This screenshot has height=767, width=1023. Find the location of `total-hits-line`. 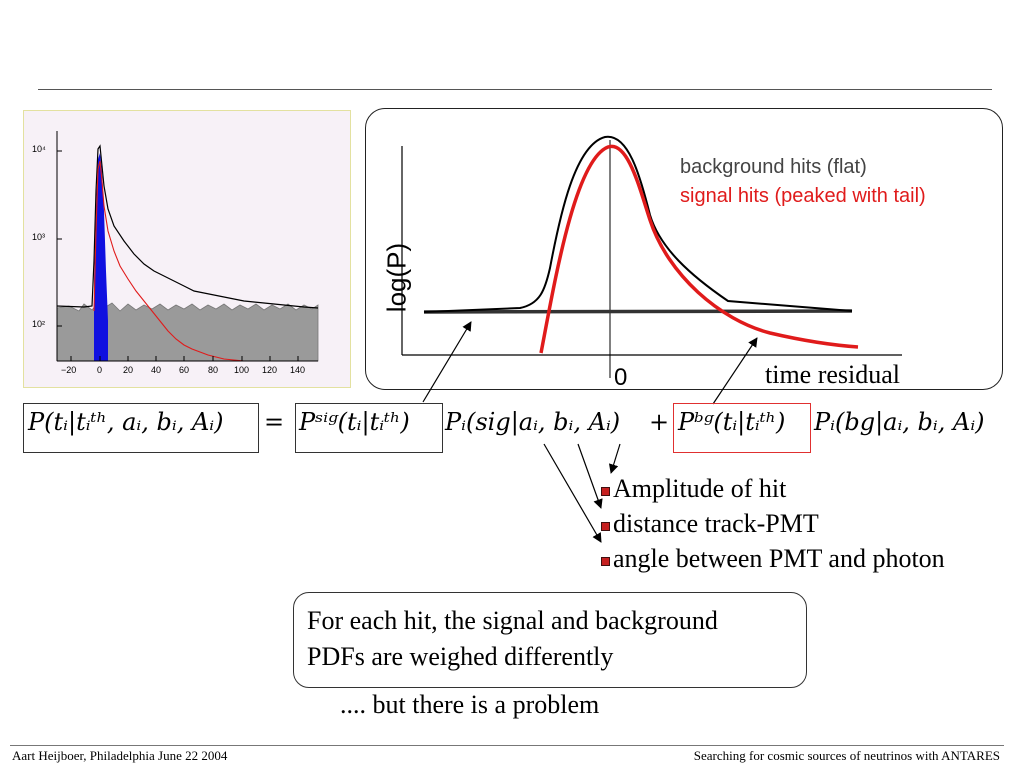

total-hits-line is located at coordinates (187, 226).